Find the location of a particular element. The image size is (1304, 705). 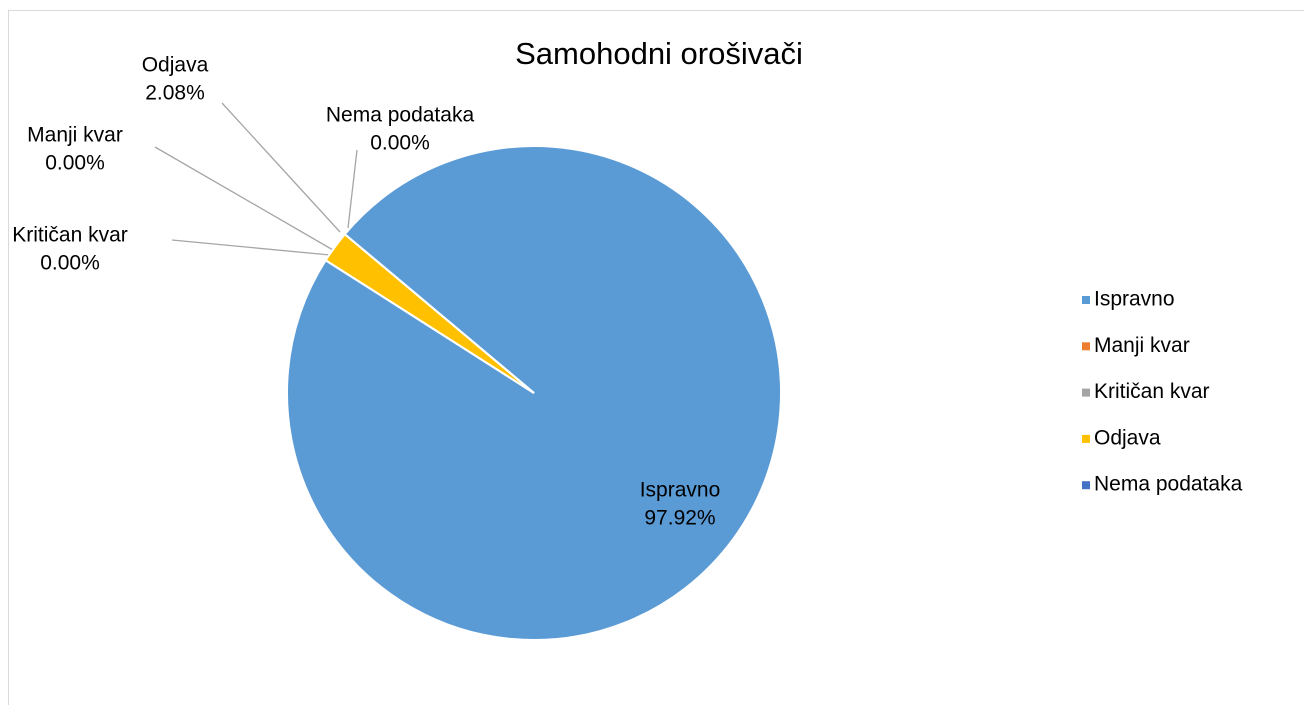

data-label-category: Odjava is located at coordinates (175, 65).